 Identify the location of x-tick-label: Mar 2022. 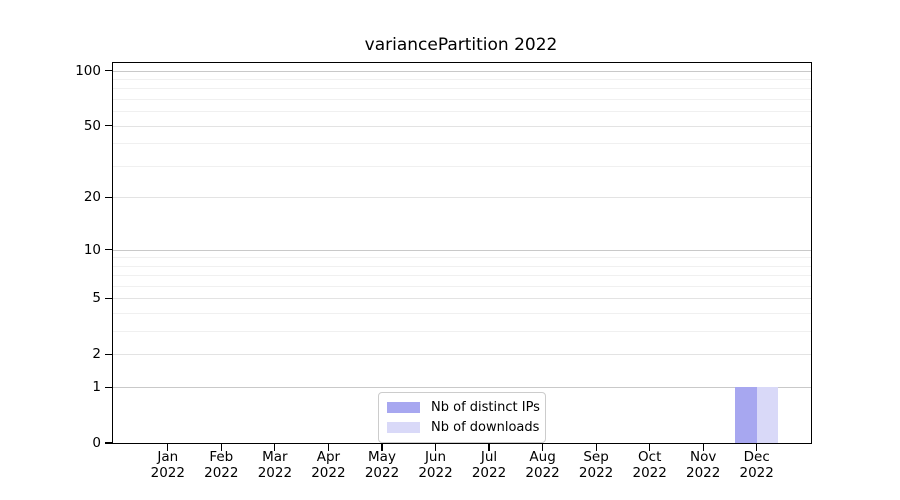
(275, 465).